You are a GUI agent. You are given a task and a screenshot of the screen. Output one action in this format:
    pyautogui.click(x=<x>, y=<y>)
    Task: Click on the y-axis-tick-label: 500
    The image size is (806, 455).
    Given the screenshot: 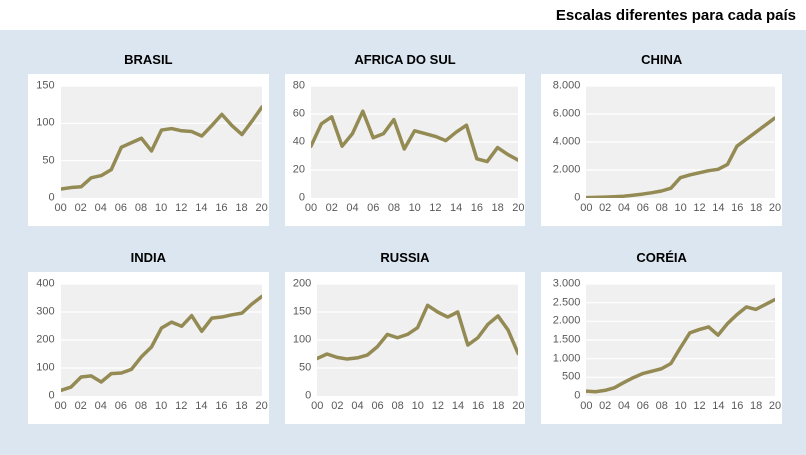 What is the action you would take?
    pyautogui.click(x=571, y=376)
    